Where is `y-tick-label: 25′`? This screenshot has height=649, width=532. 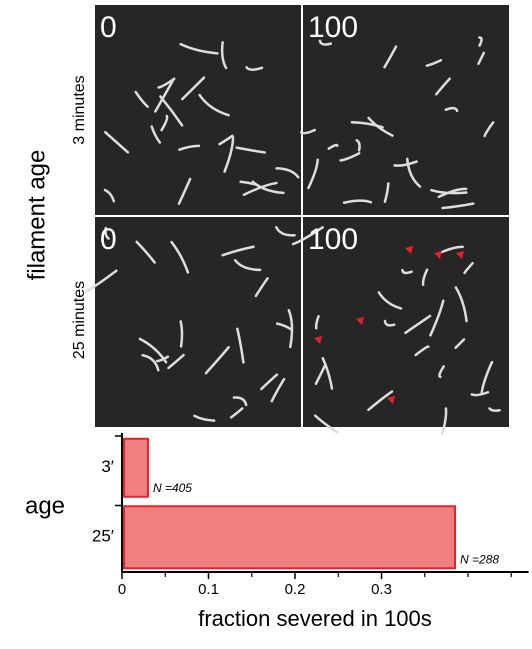
y-tick-label: 25′ is located at coordinates (103, 536).